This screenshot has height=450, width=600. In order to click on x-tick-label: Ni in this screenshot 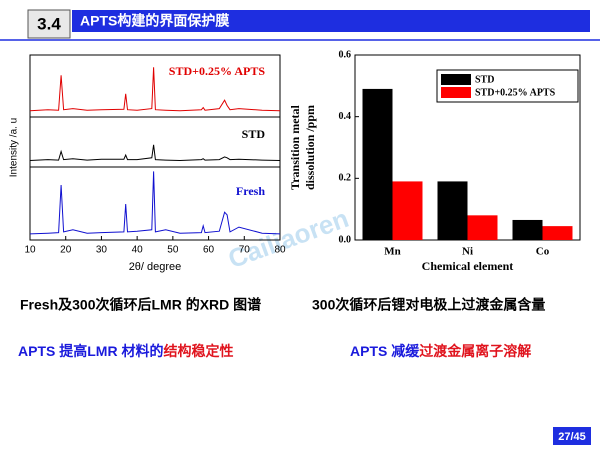, I will do `click(467, 252)`.